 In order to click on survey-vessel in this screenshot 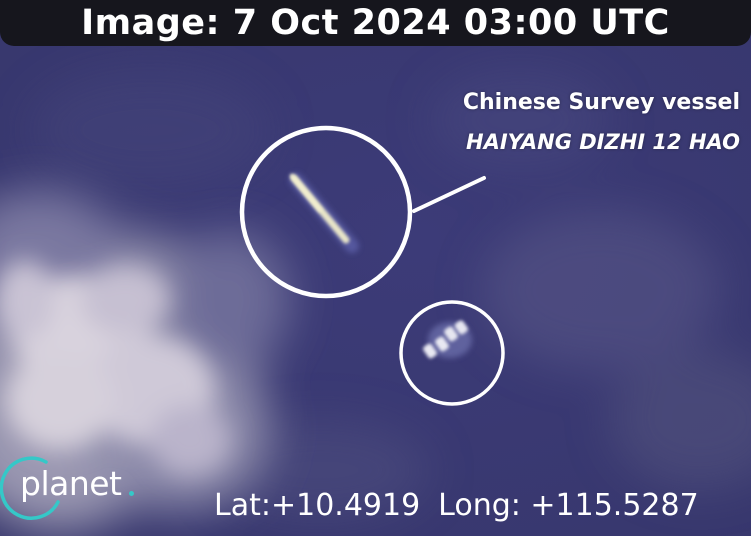, I will do `click(324, 213)`.